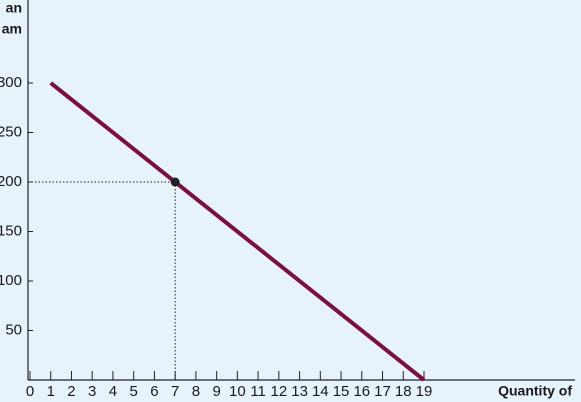 This screenshot has height=402, width=581. Describe the element at coordinates (11, 181) in the screenshot. I see `y-tick-label: 200` at that location.